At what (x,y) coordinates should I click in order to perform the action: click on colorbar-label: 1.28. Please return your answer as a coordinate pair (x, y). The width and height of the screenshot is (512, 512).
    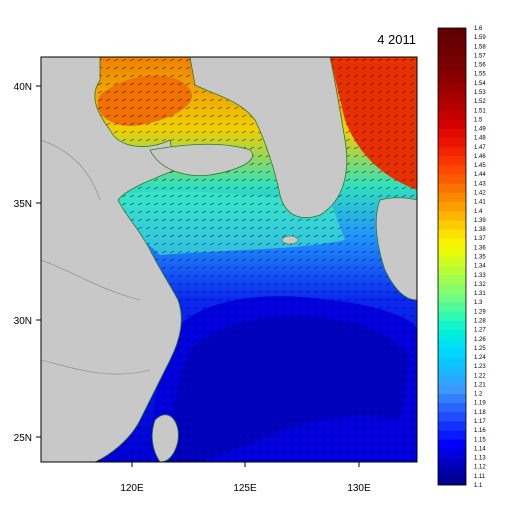
    Looking at the image, I should click on (480, 321).